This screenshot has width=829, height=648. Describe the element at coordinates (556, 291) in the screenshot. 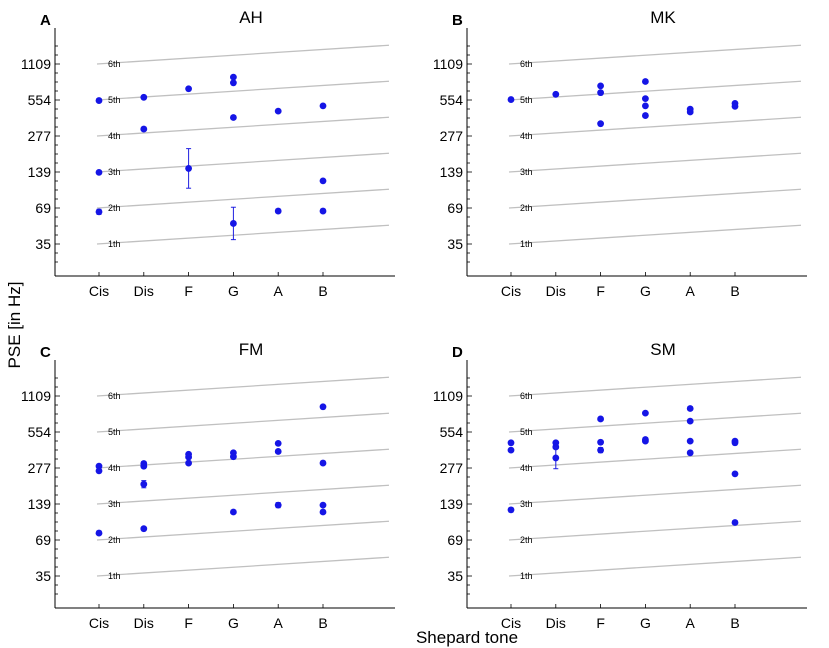

I see `x-tick-label: Dis` at that location.